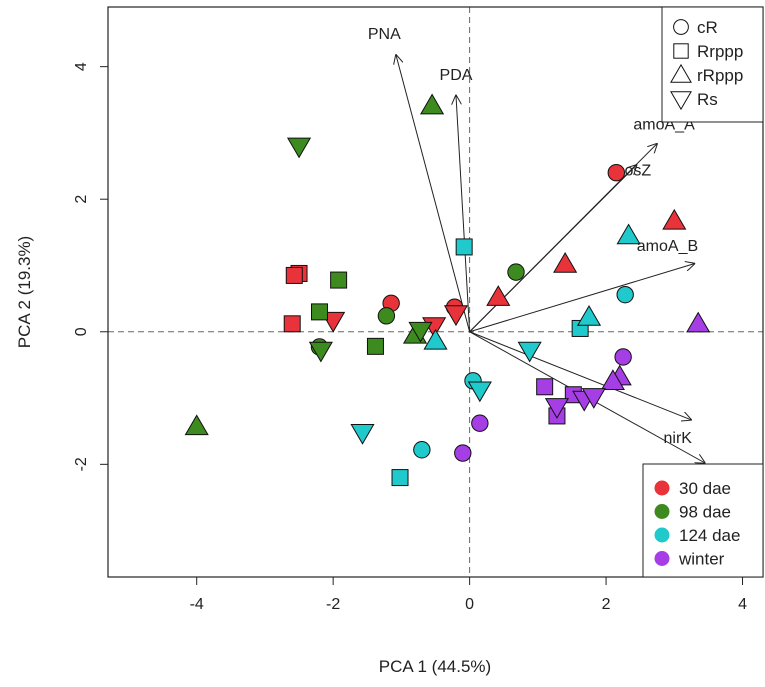  What do you see at coordinates (81, 199) in the screenshot?
I see `y-tick-label: 2` at bounding box center [81, 199].